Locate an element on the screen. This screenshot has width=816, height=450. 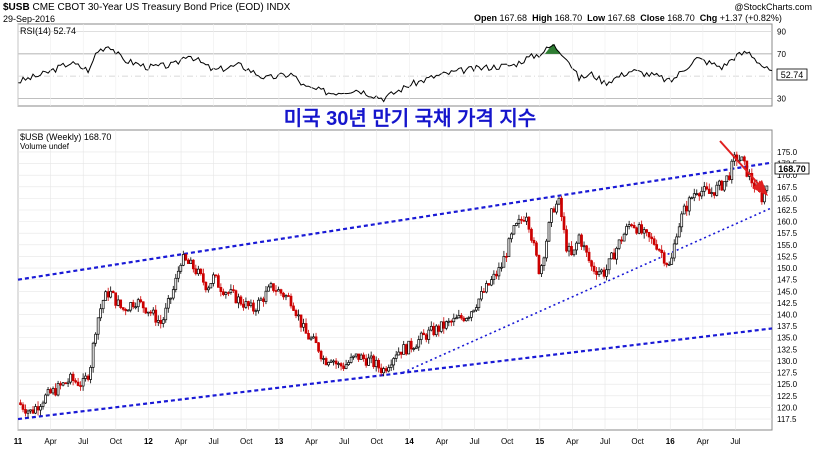
price-tick-label: 137.5 is located at coordinates (787, 326).